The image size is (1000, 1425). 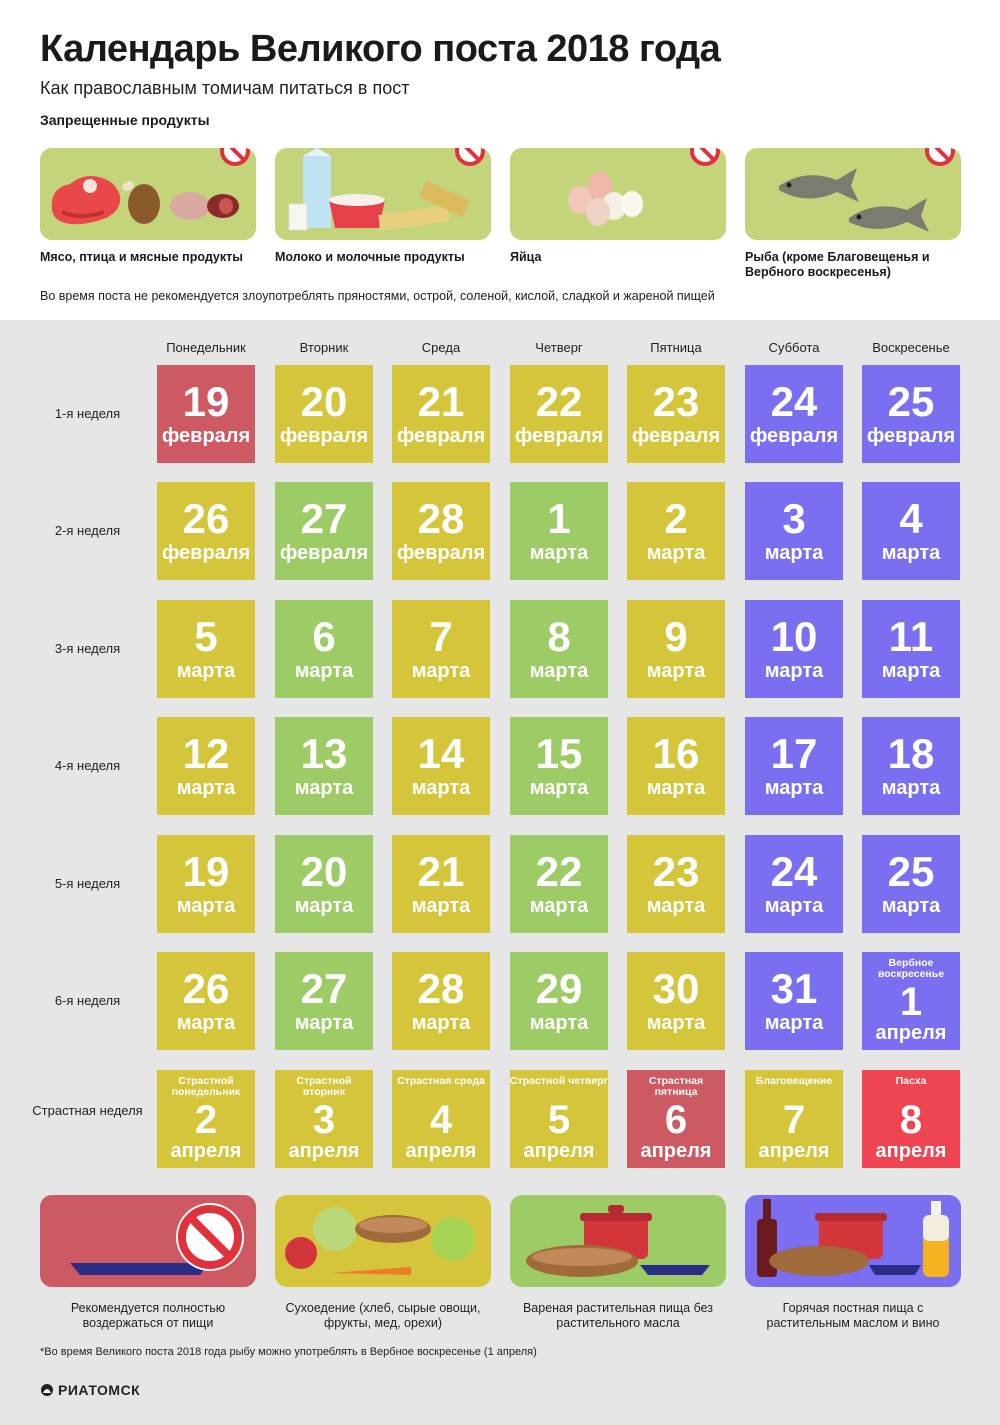 I want to click on fish-card, so click(x=853, y=194).